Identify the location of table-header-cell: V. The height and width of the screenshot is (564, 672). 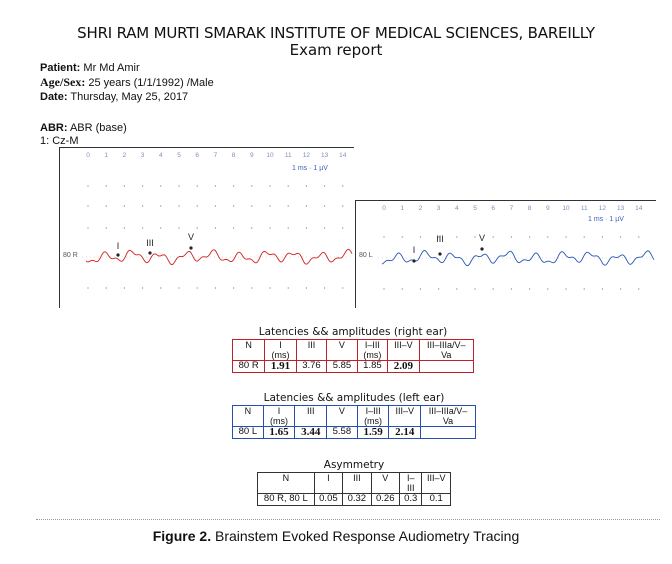
(342, 416).